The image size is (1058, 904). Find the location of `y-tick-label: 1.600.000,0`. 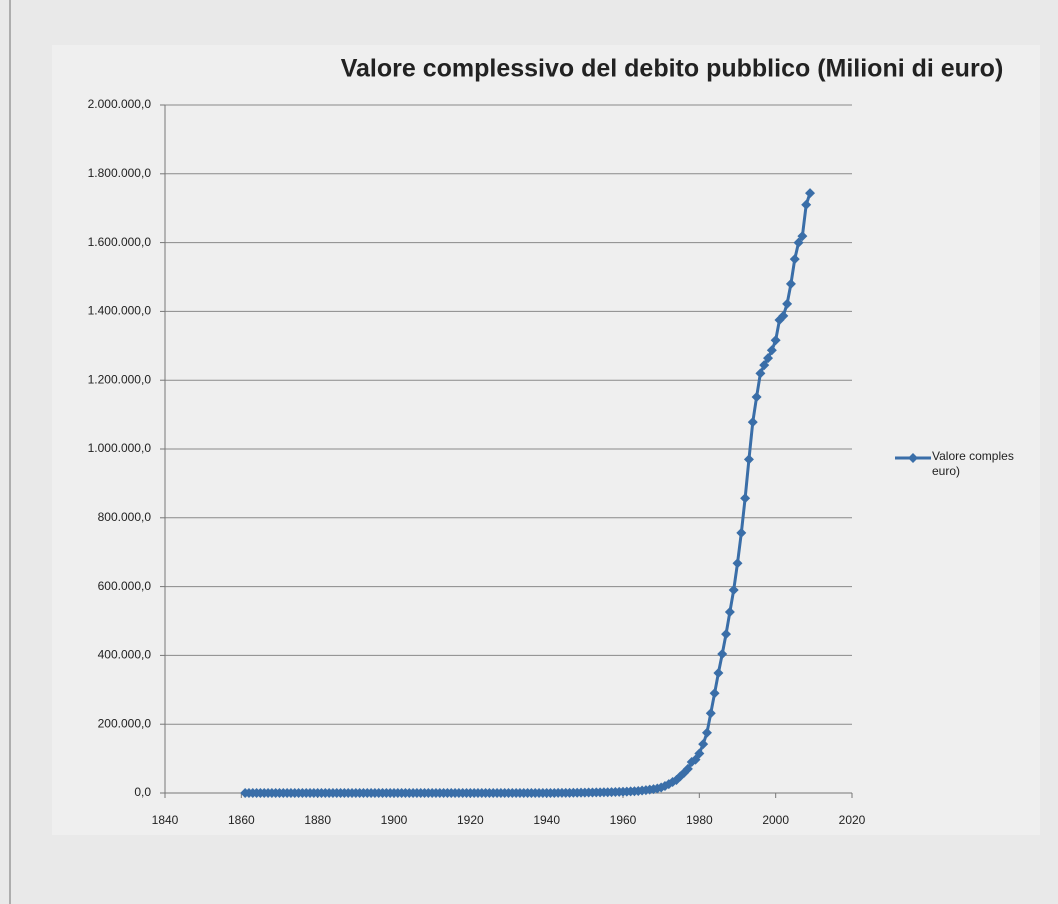

y-tick-label: 1.600.000,0 is located at coordinates (120, 242).